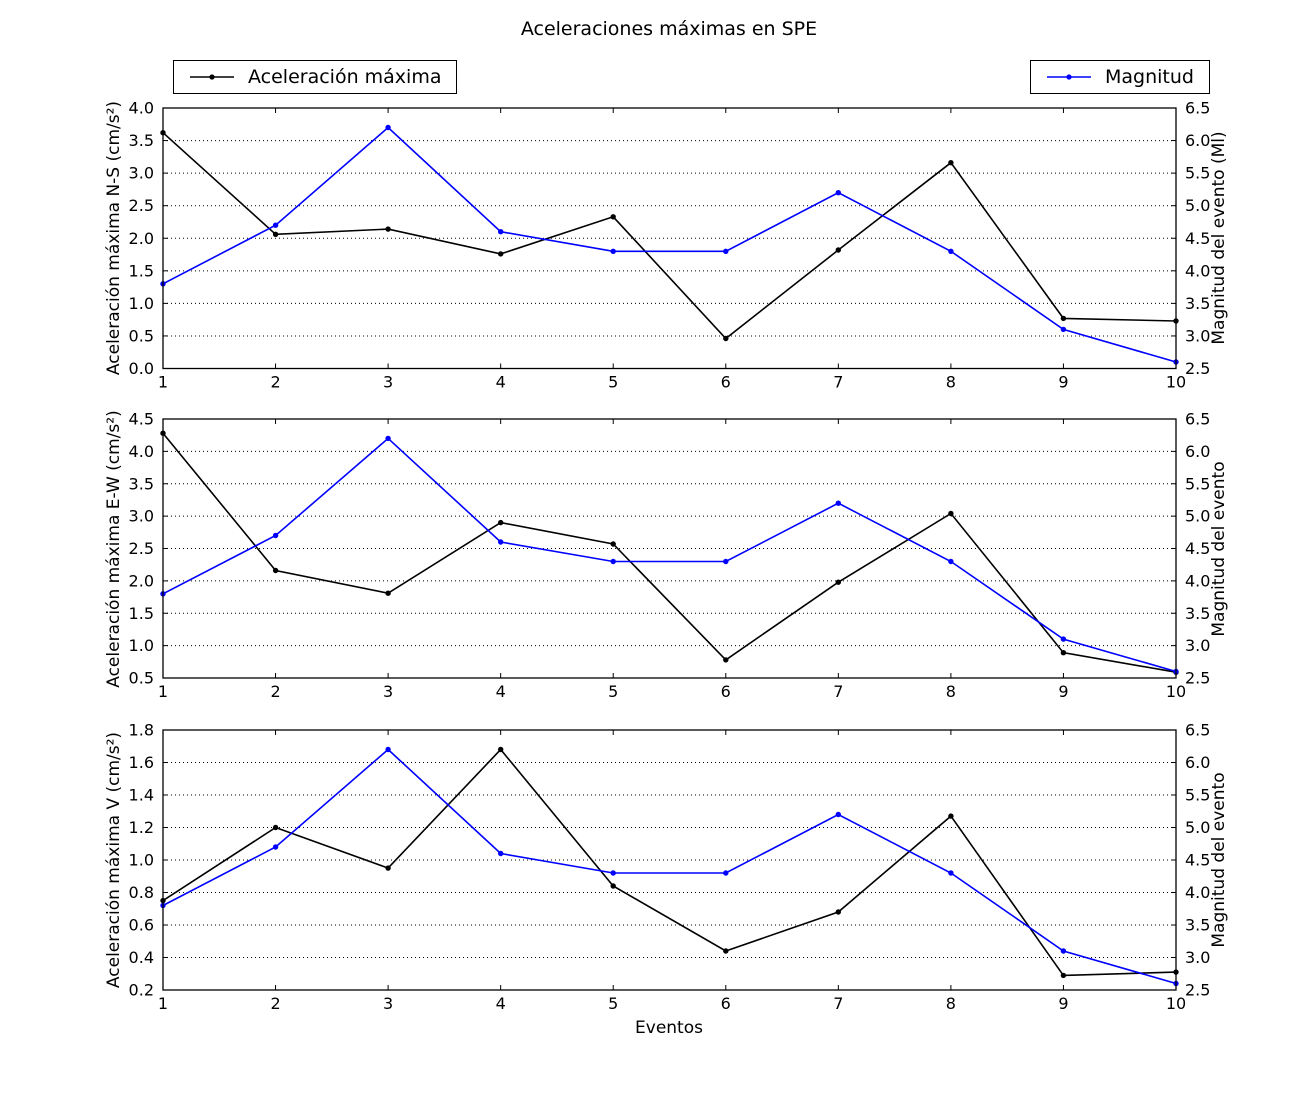 The image size is (1300, 1100). I want to click on series-line-aceleracion, so click(669, 236).